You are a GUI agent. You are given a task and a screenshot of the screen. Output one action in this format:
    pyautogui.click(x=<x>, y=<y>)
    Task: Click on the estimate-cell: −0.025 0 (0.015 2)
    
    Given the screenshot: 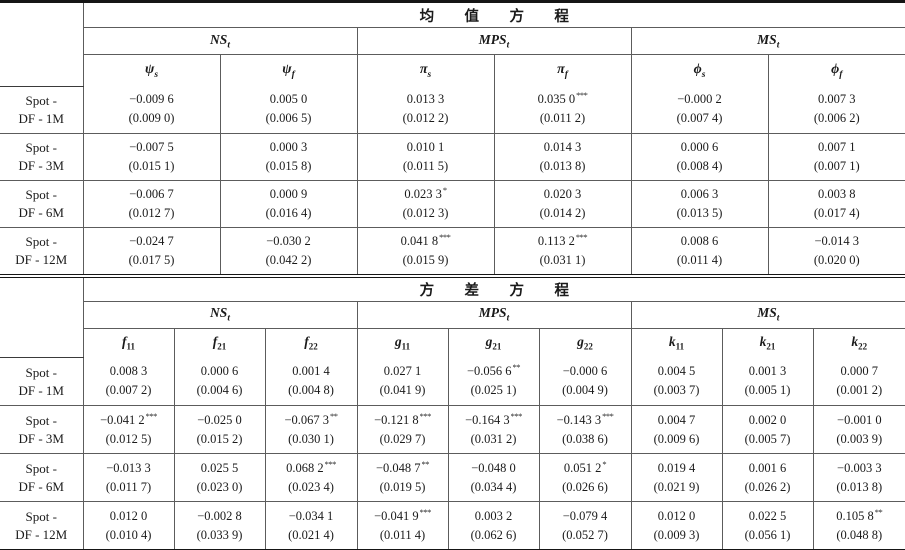 What is the action you would take?
    pyautogui.click(x=220, y=429)
    